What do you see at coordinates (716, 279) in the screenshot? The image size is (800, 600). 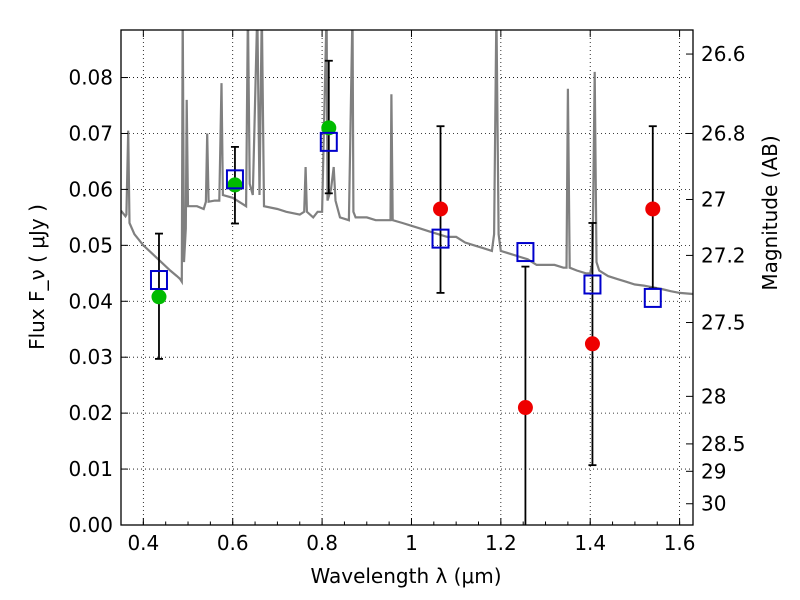 I see `right-ticks: 26.6 26.8 27 27.2 27.5 28 28.5 29 30` at bounding box center [716, 279].